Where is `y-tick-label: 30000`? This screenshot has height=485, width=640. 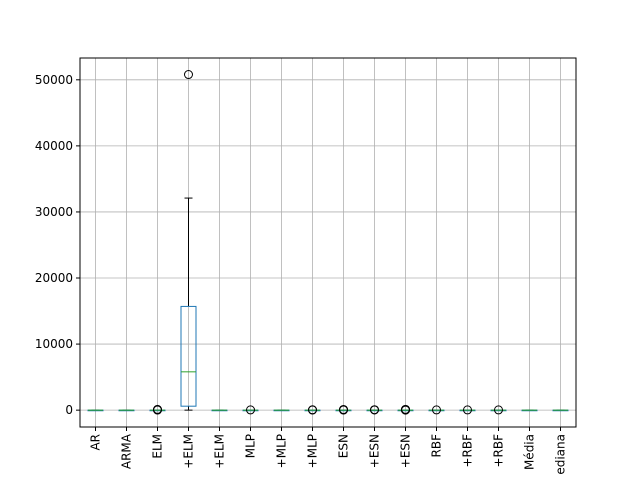 y-tick-label: 30000 is located at coordinates (54, 212).